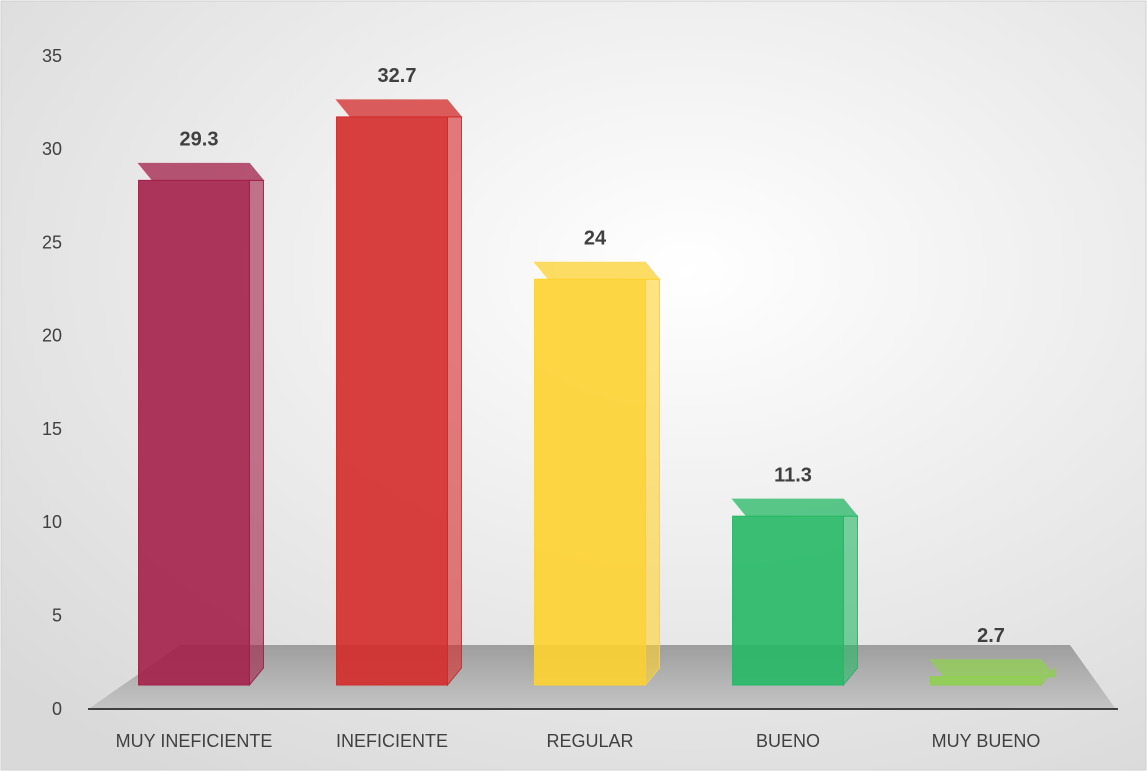 This screenshot has width=1147, height=771. What do you see at coordinates (57, 709) in the screenshot?
I see `y-tick-label: 0` at bounding box center [57, 709].